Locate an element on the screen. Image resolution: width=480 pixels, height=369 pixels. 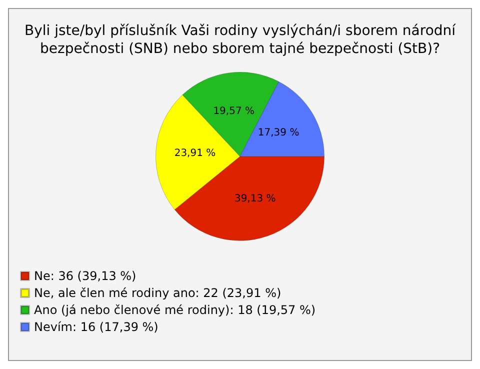
data-label: 23,91 % is located at coordinates (195, 153).